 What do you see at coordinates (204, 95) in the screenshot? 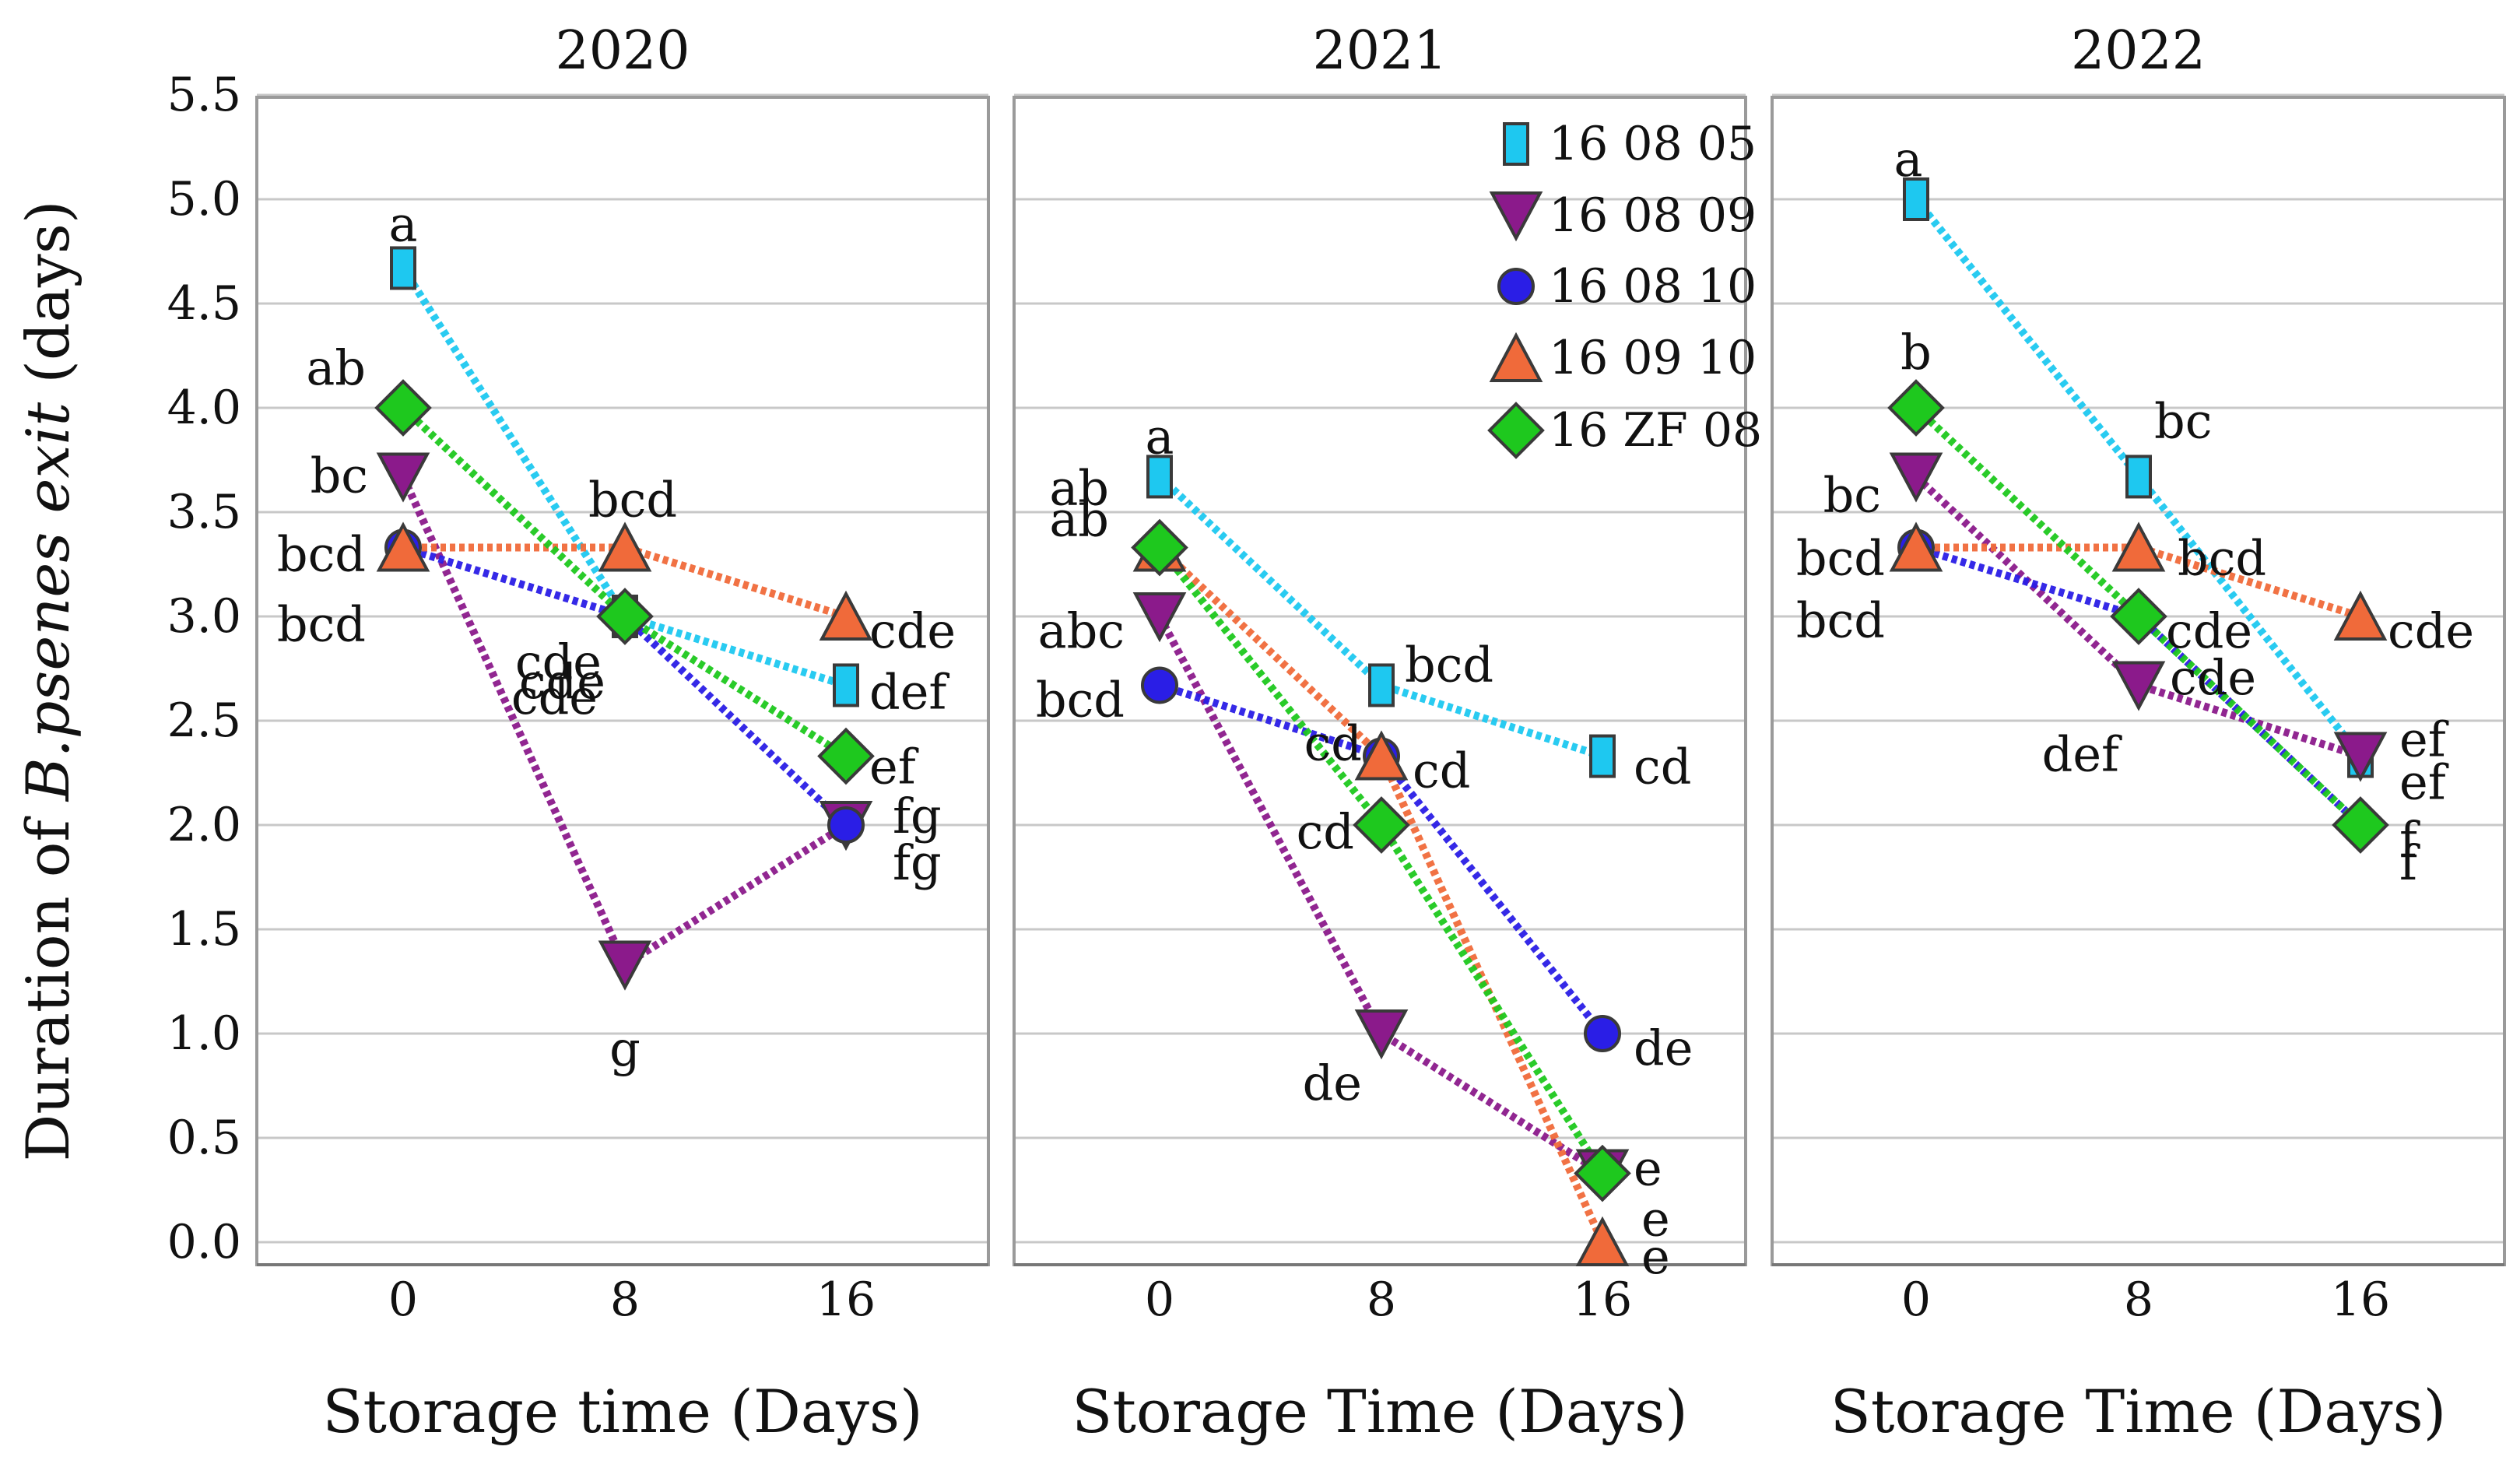
I see `y-tick-label: 5.5` at bounding box center [204, 95].